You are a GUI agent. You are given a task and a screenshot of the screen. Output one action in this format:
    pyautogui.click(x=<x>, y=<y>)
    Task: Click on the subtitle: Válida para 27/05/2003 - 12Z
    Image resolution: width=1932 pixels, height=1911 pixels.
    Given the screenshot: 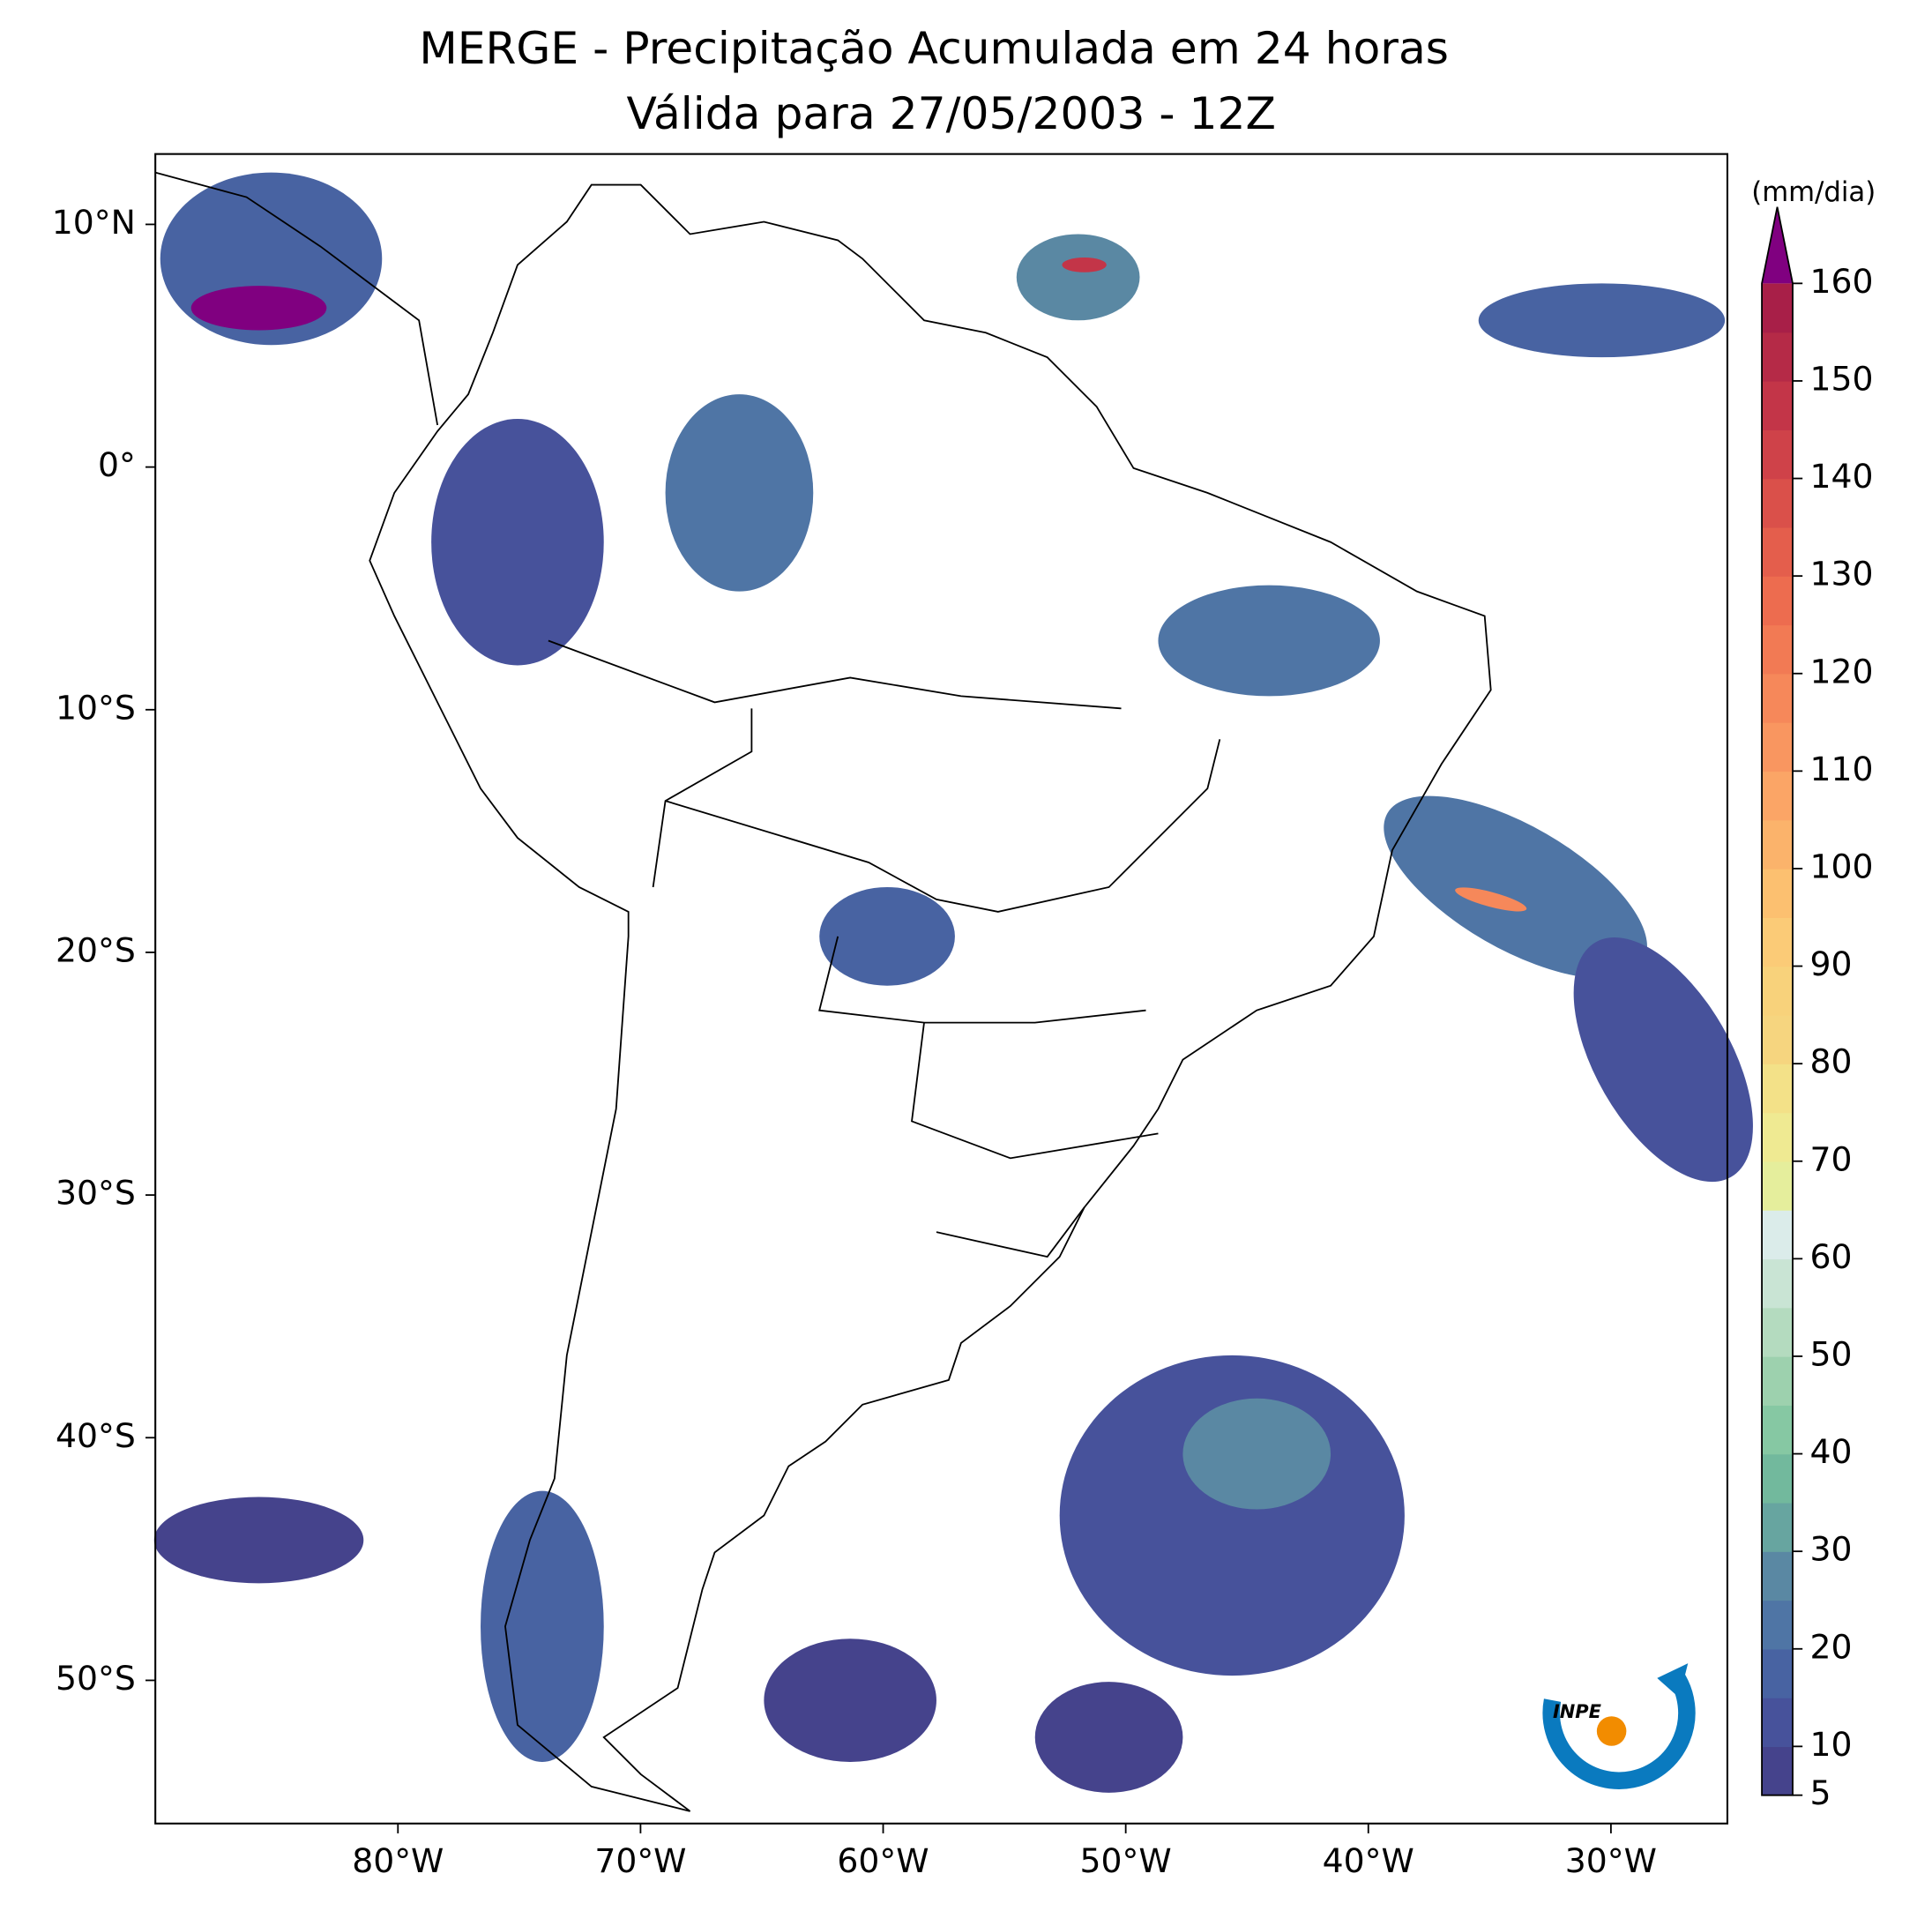 What is the action you would take?
    pyautogui.click(x=951, y=113)
    